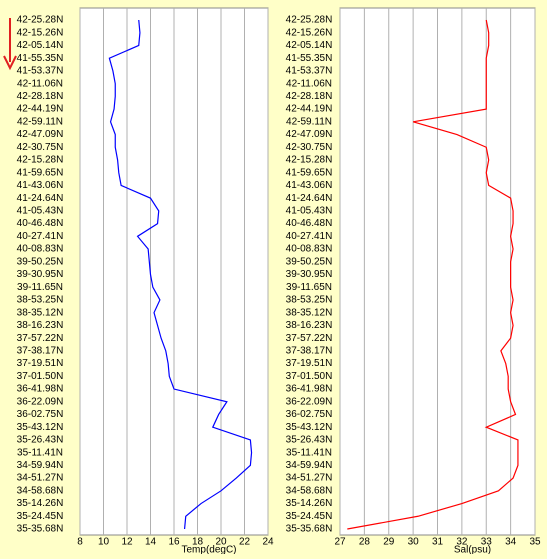 The image size is (547, 559). I want to click on x-axis-label: Sal(psu), so click(472, 549).